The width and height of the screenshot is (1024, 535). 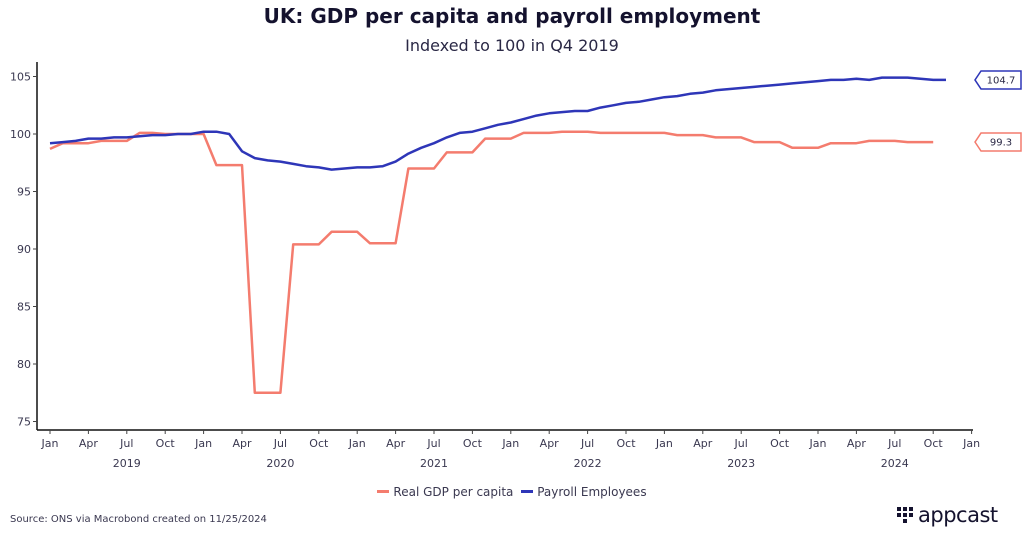 What do you see at coordinates (20, 77) in the screenshot?
I see `y-tick-label: 105` at bounding box center [20, 77].